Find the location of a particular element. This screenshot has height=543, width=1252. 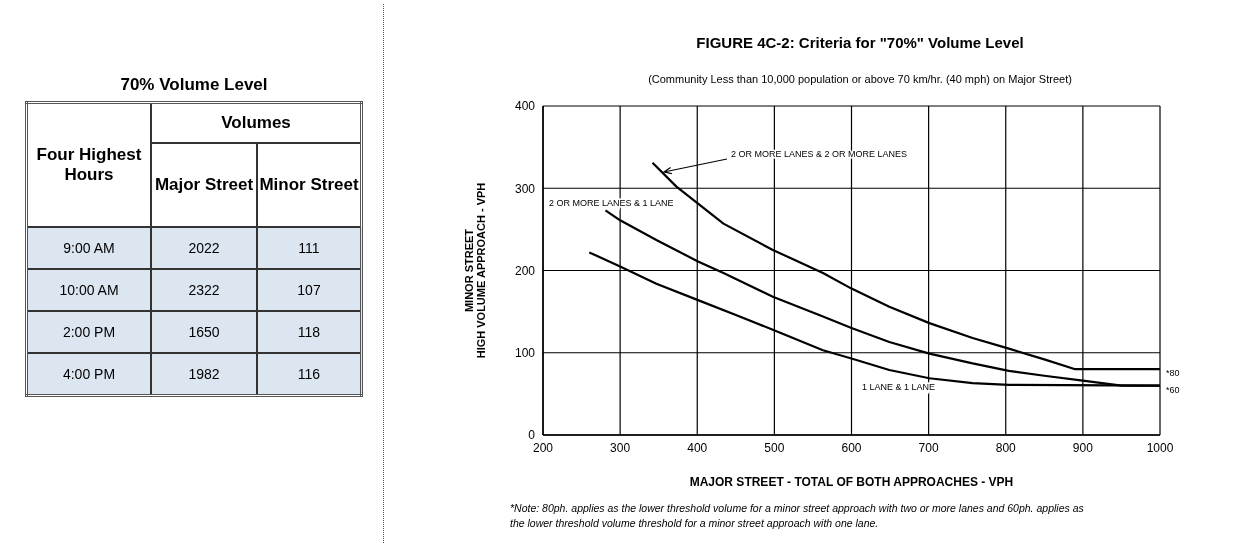

chart-title: FIGURE 4C-2: Criteria for "70%" Volume Level is located at coordinates (860, 42).